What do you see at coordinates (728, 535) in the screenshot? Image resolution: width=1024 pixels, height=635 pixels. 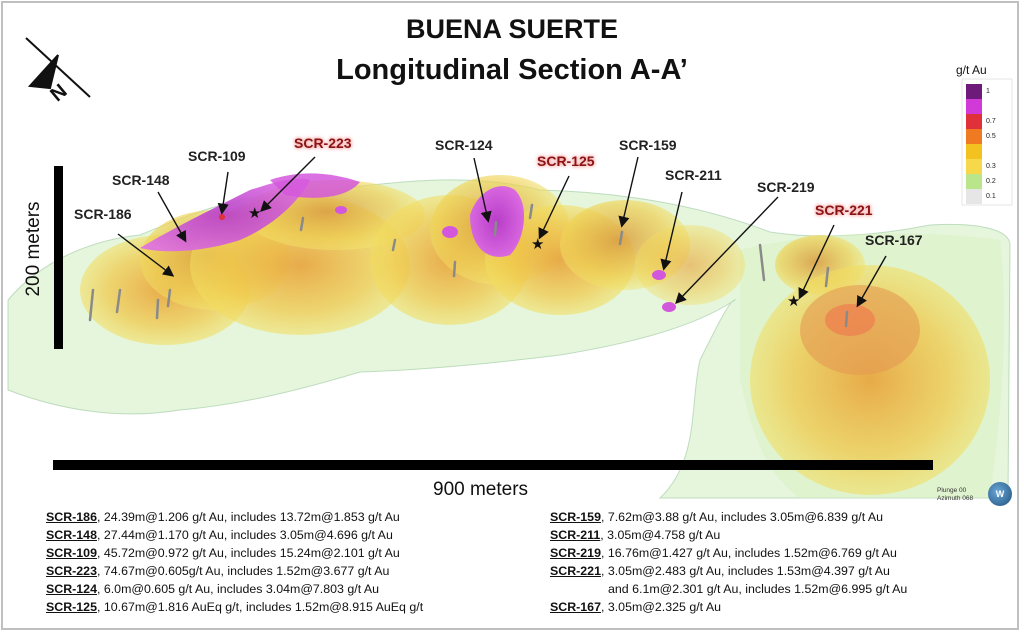 I see `result-row: SCR-211, 3.05m@4.758 g/t Au` at bounding box center [728, 535].